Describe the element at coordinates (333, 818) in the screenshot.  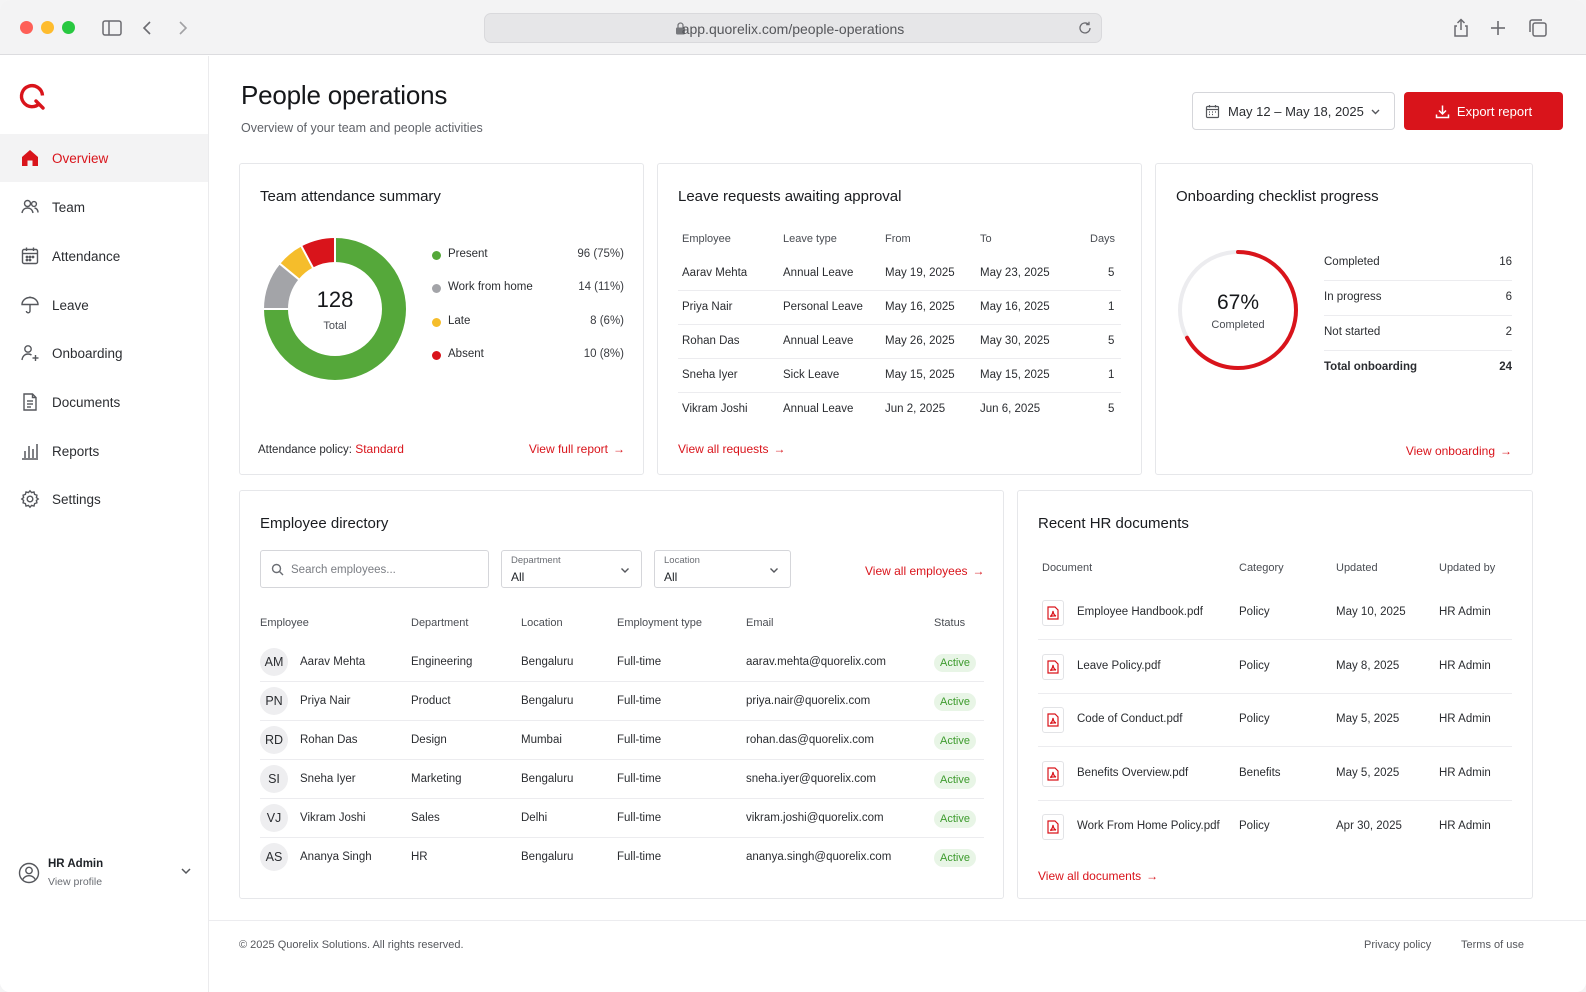
I see `employee-name: Vikram Joshi` at that location.